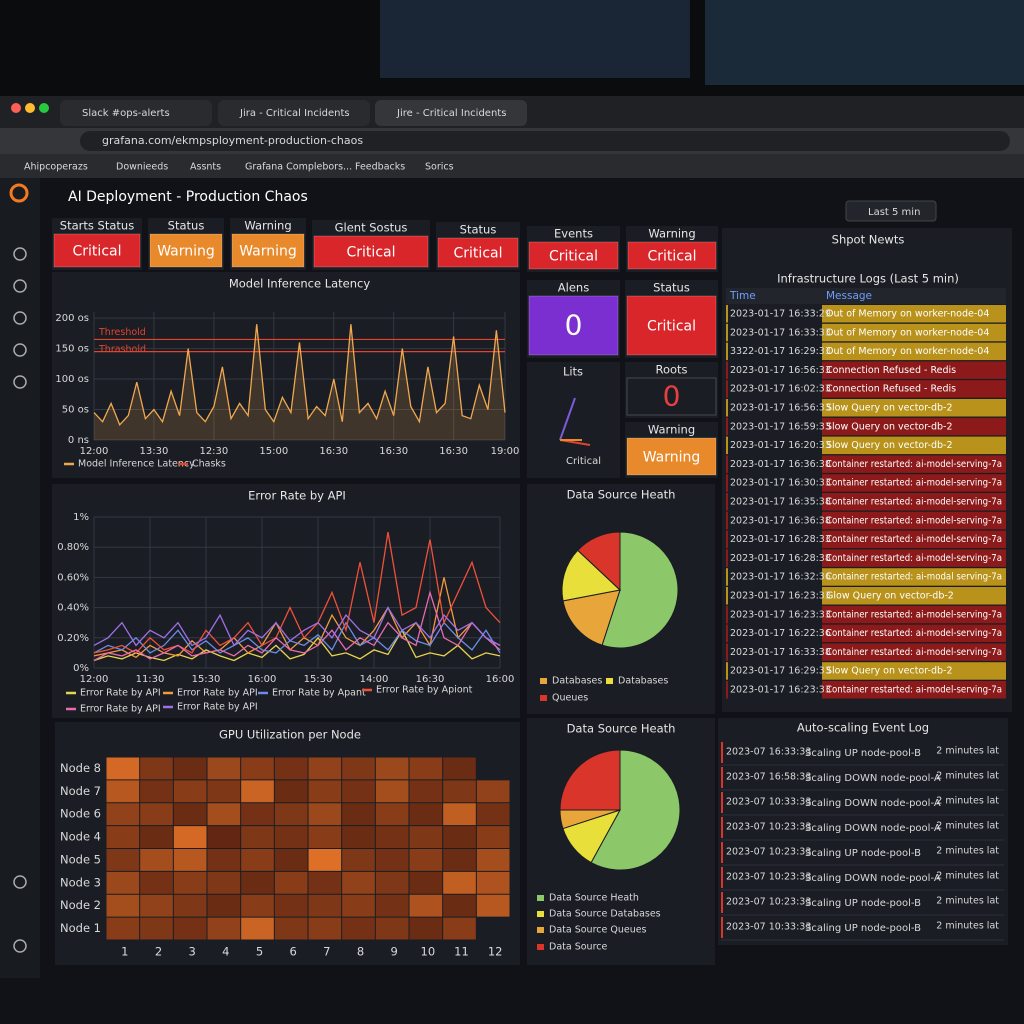 The image size is (1024, 1024). Describe the element at coordinates (495, 952) in the screenshot. I see `col-label: 12` at that location.